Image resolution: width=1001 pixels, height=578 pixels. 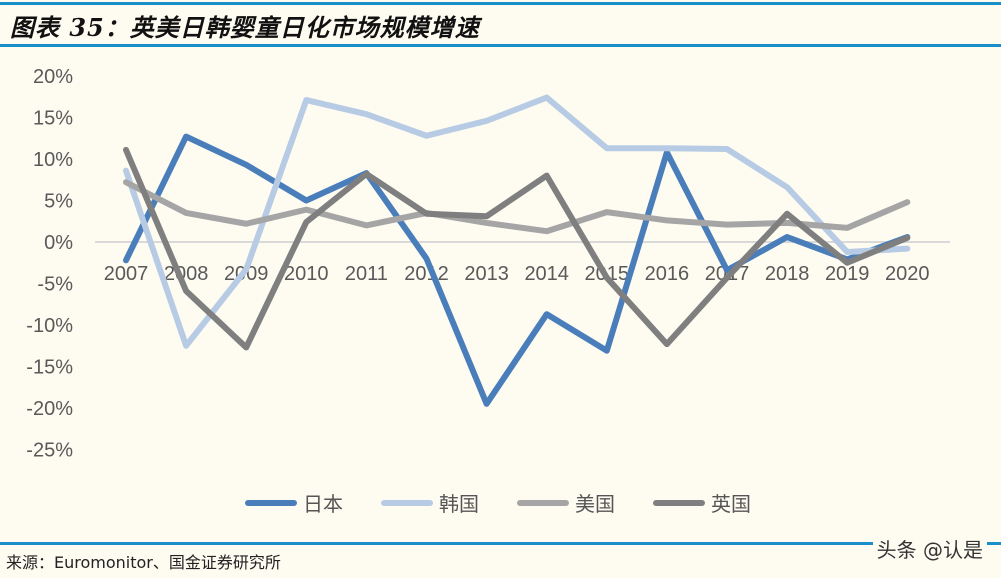 What do you see at coordinates (500, 3) in the screenshot?
I see `top-rule` at bounding box center [500, 3].